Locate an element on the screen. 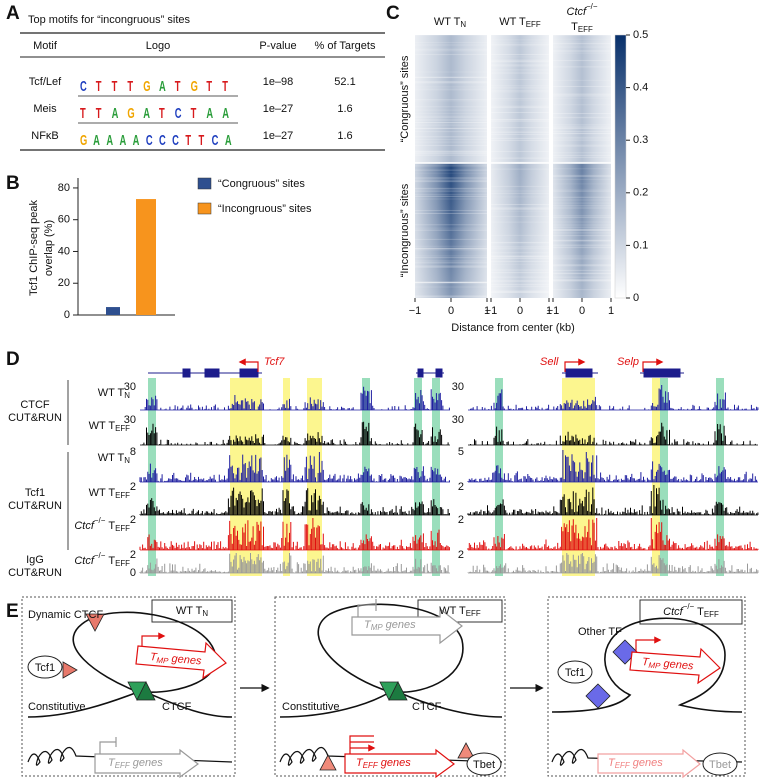 This screenshot has width=763, height=779. p-value: 1e–98 is located at coordinates (278, 82).